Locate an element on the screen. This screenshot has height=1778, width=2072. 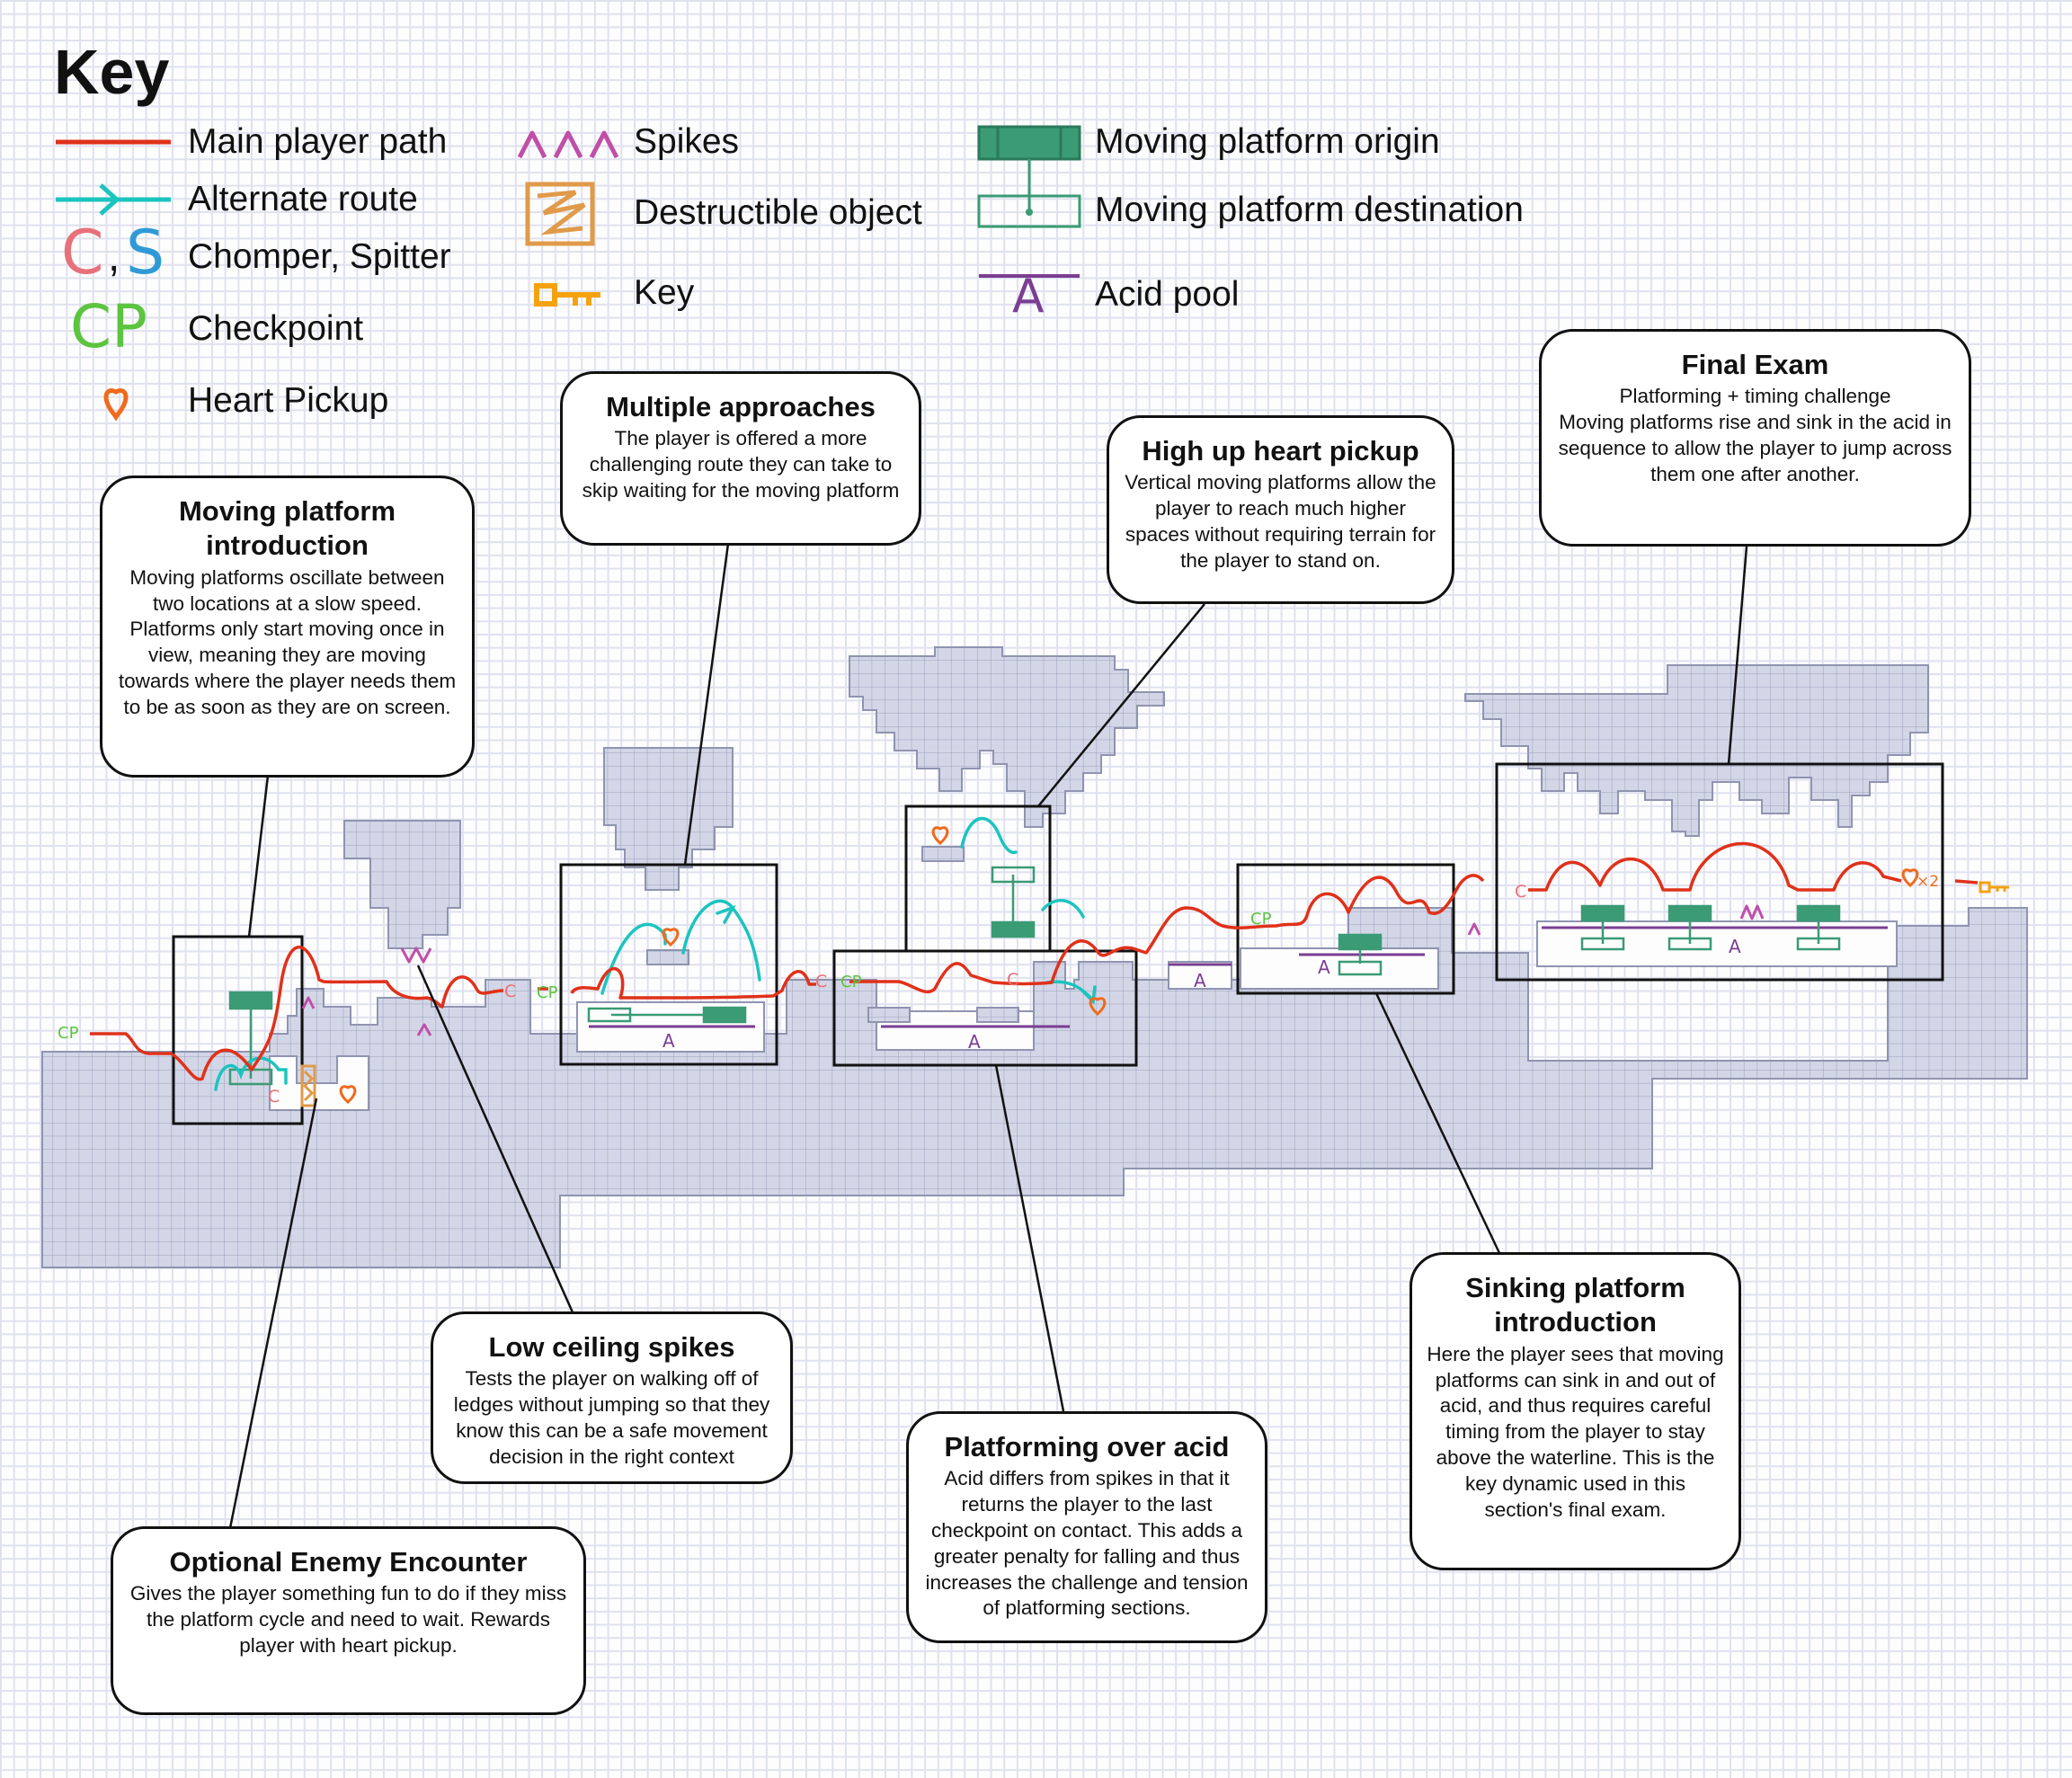
key-acid-label: Acid pool is located at coordinates (1168, 294).